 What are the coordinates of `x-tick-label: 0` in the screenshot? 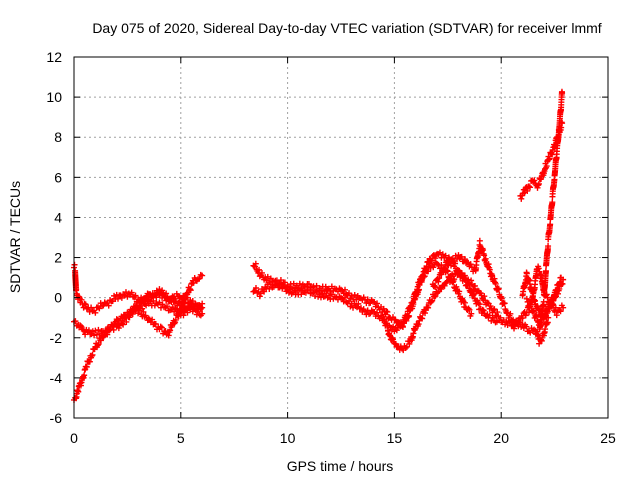 It's located at (74, 438).